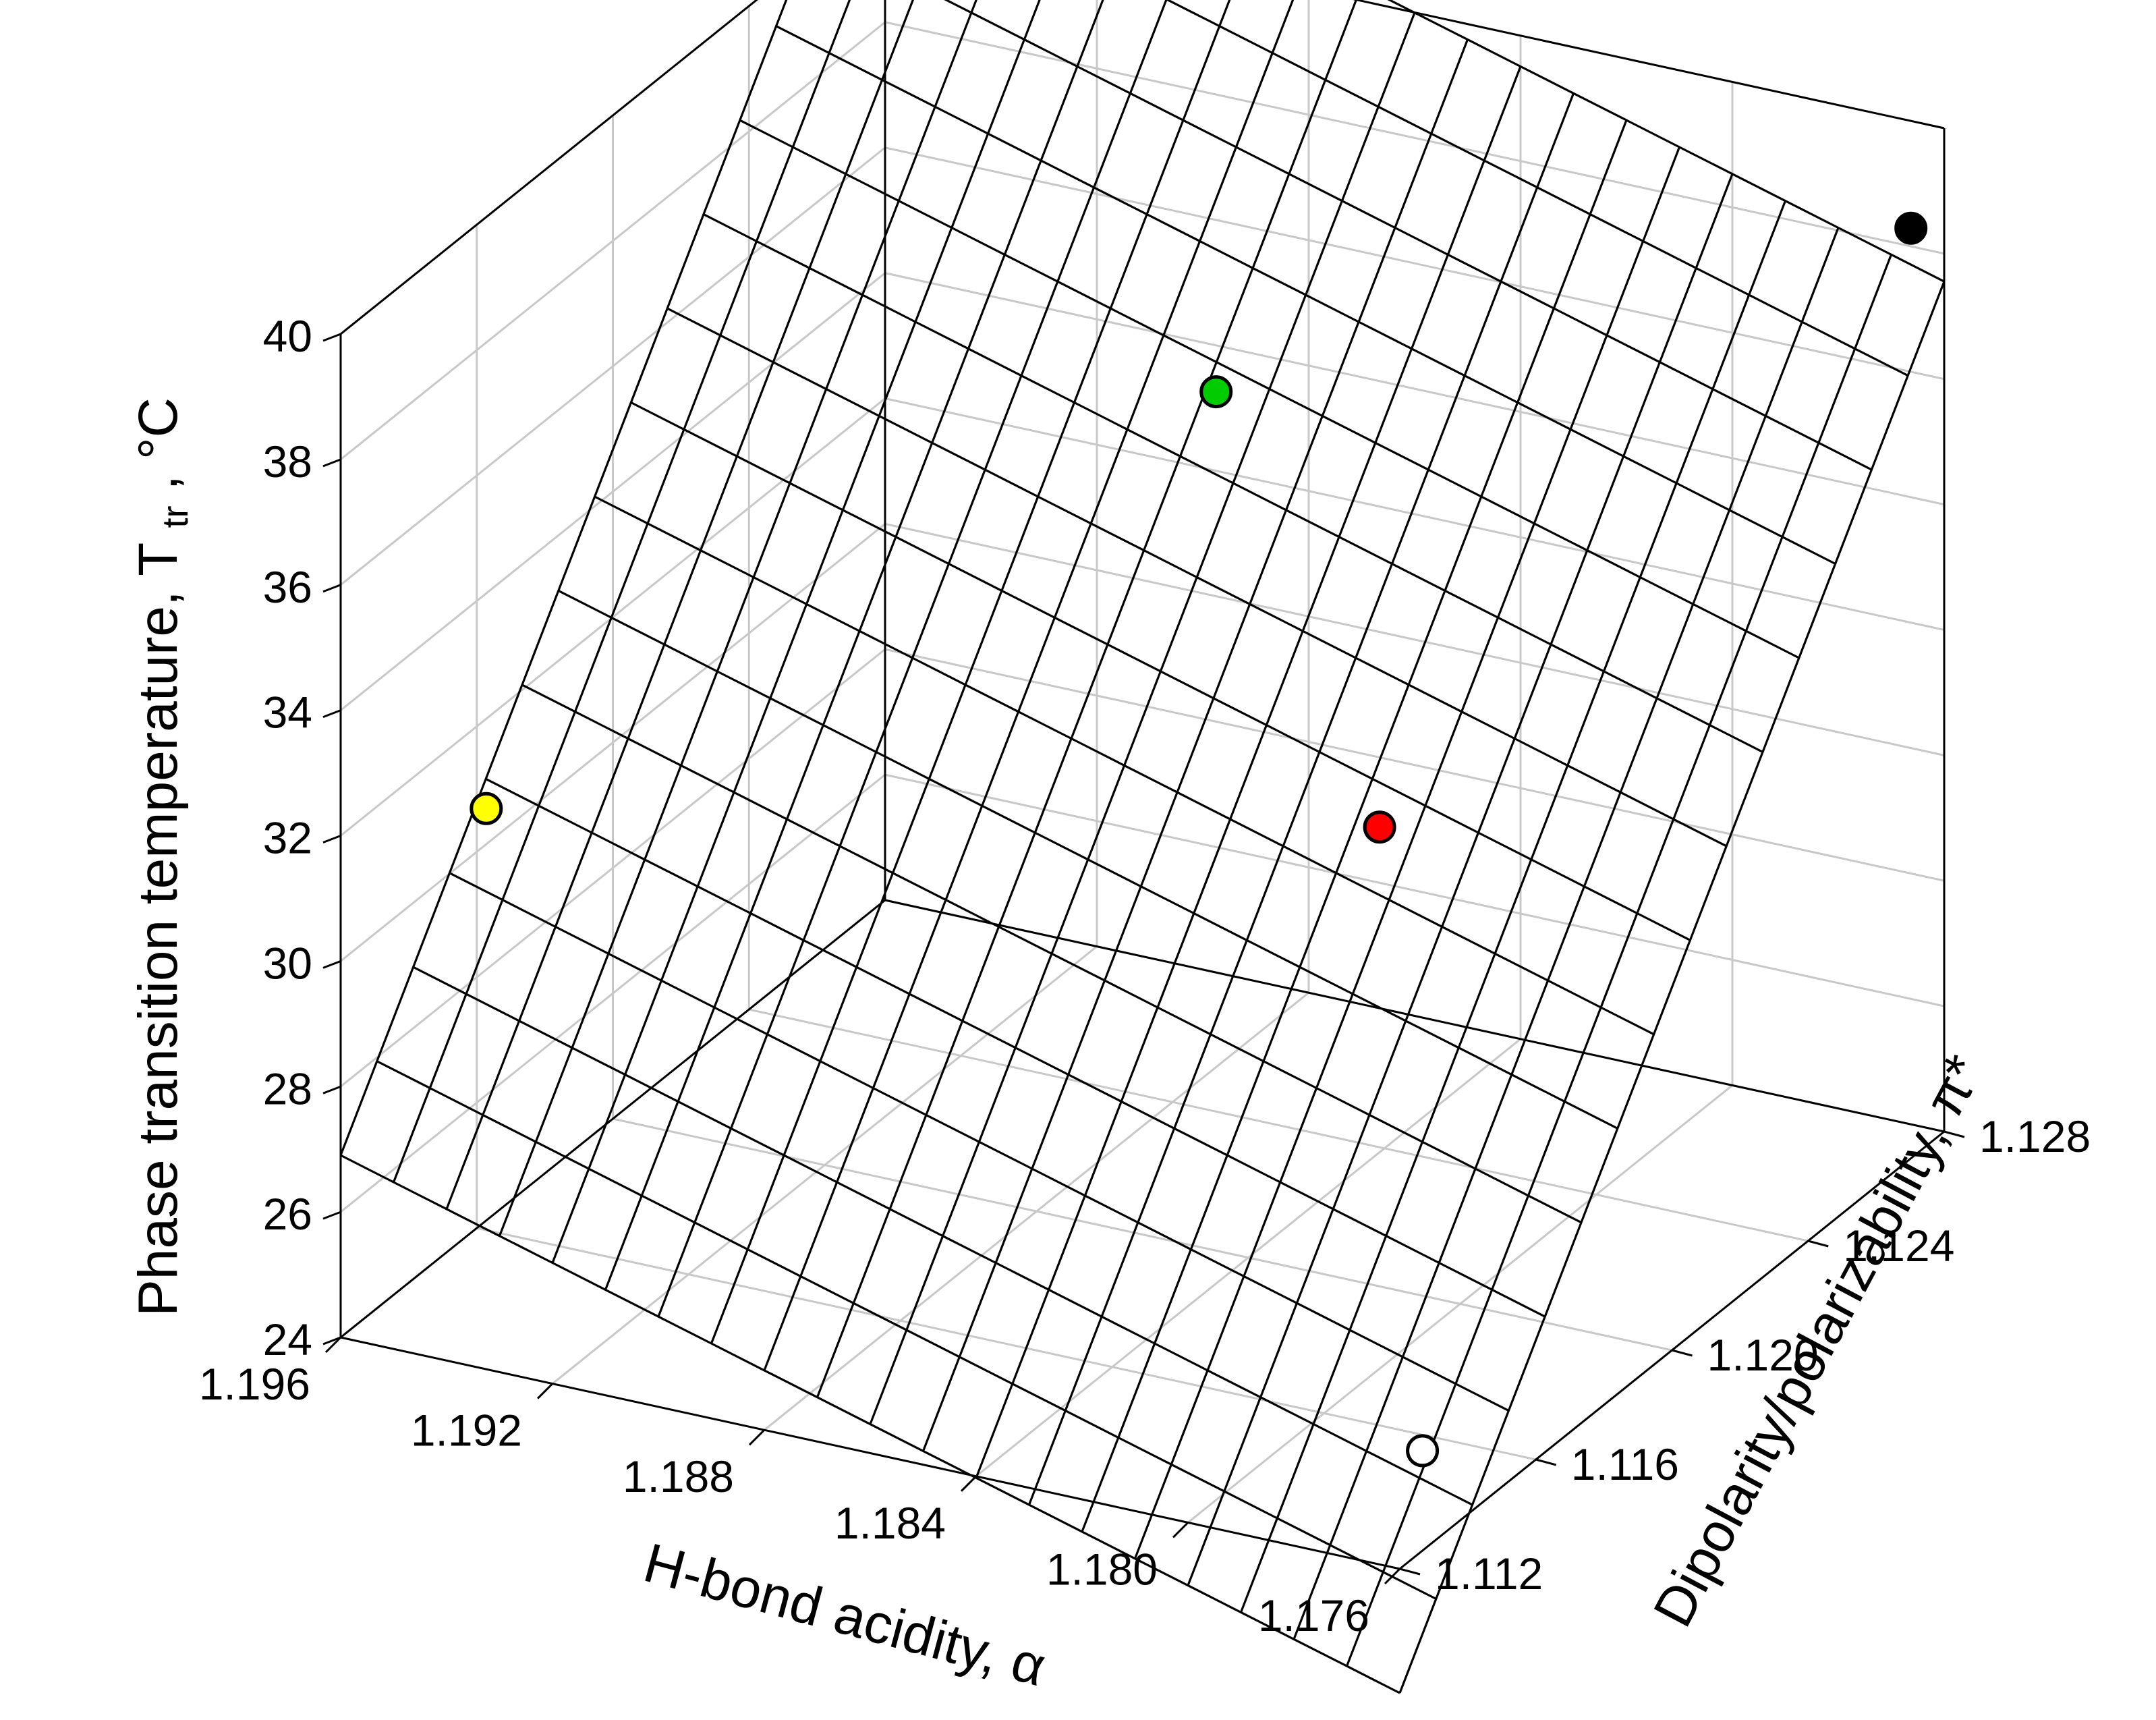  Describe the element at coordinates (549, 167) in the screenshot. I see `frame-top-left-edge` at that location.